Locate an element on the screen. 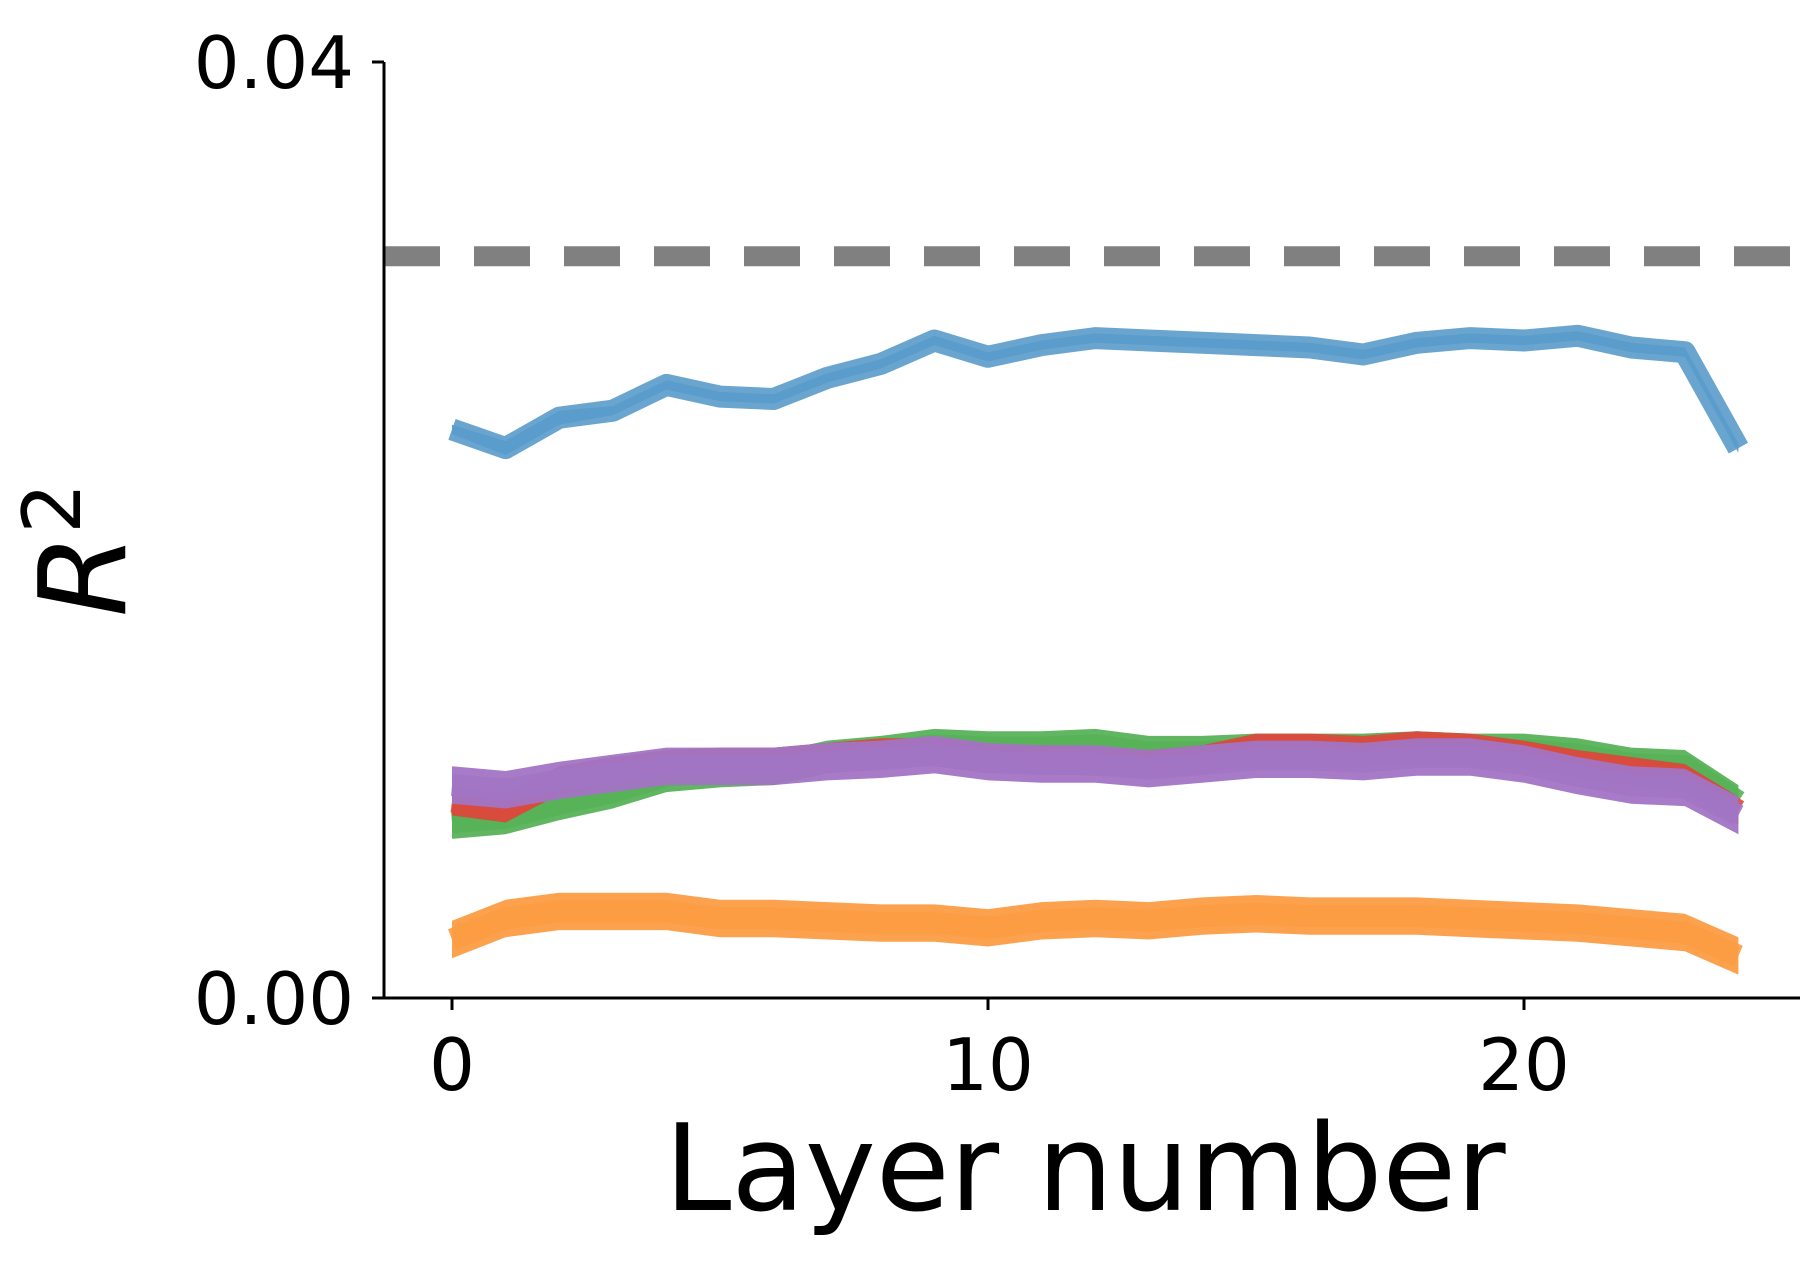 This screenshot has height=1263, width=1807. y-tick-label: 0.04 is located at coordinates (274, 63).